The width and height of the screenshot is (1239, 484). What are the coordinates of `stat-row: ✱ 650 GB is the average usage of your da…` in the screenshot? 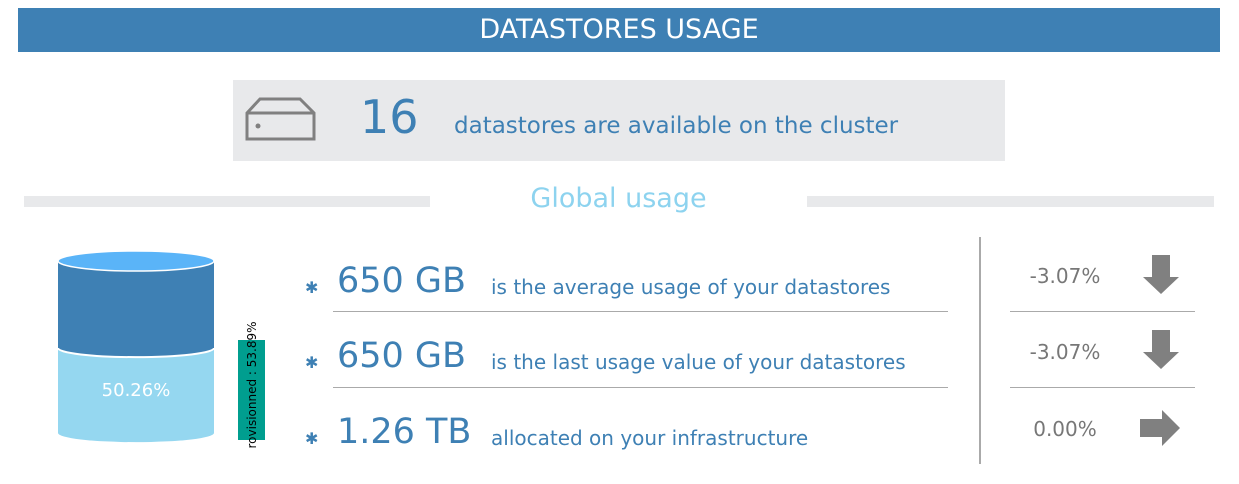 It's located at (625, 283).